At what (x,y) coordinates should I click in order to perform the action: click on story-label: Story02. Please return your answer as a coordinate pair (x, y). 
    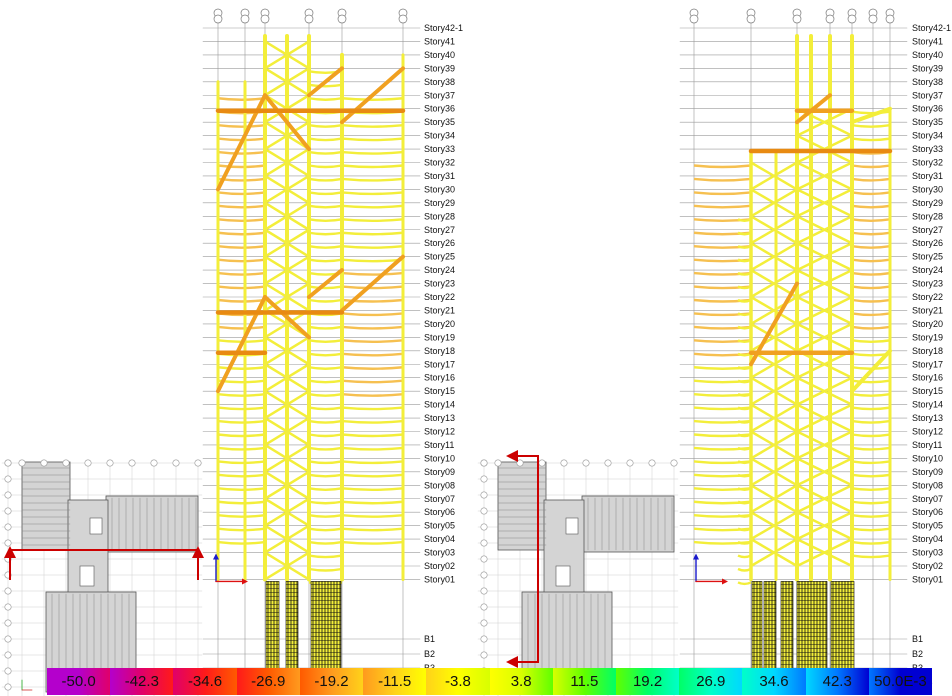
    Looking at the image, I should click on (927, 566).